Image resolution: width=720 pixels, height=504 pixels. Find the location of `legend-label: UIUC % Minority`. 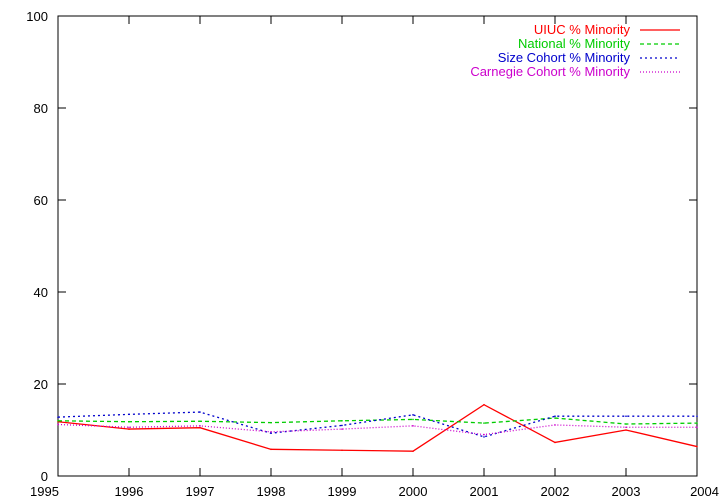

legend-label: UIUC % Minority is located at coordinates (582, 29).